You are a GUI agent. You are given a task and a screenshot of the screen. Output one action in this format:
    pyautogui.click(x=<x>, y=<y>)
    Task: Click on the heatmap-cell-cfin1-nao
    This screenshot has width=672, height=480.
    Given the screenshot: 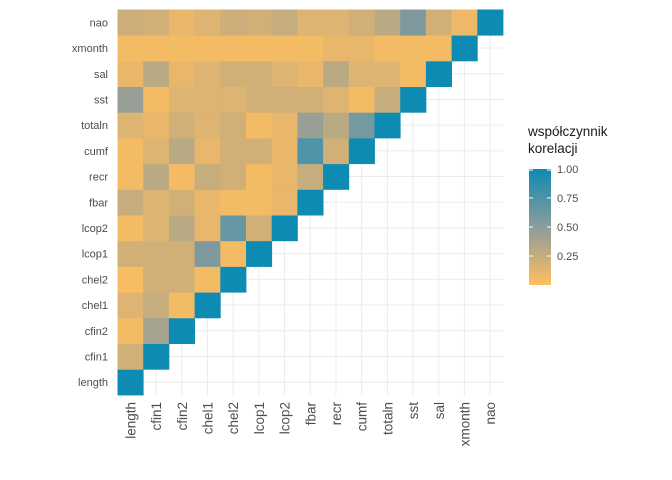 What is the action you would take?
    pyautogui.click(x=156, y=22)
    